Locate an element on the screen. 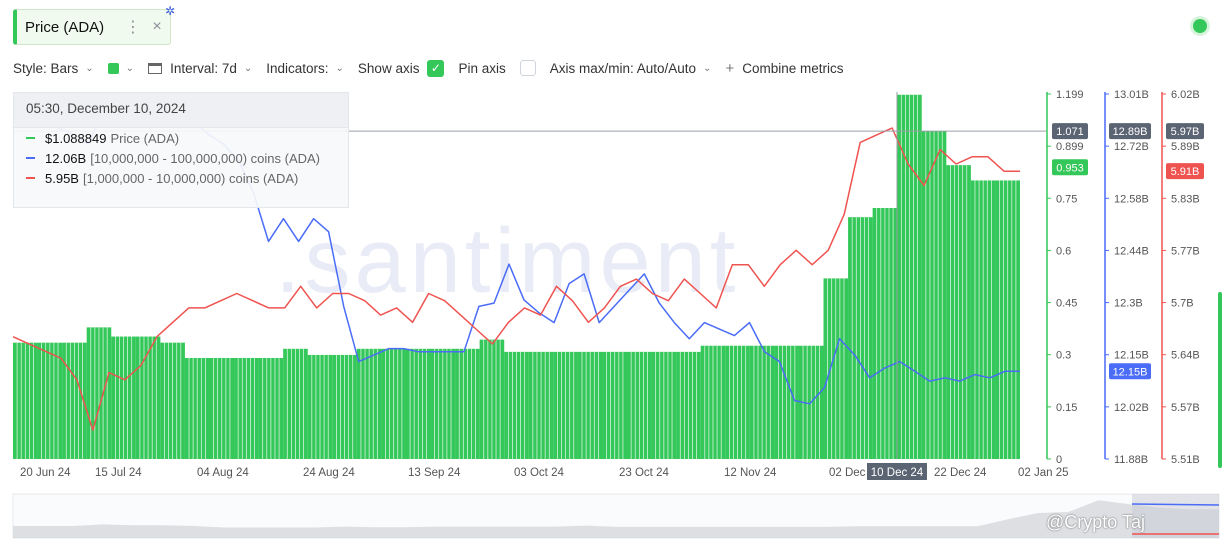  x-crosshair-badge-bg is located at coordinates (897, 471).